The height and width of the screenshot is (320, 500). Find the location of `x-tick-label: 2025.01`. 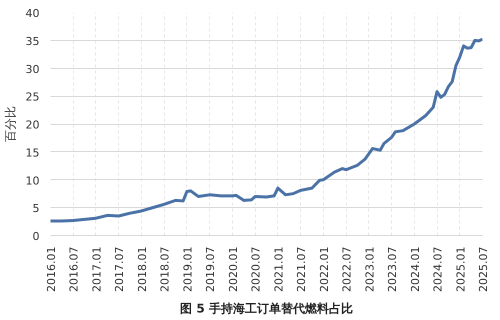

x-tick-label: 2025.01 is located at coordinates (461, 269).